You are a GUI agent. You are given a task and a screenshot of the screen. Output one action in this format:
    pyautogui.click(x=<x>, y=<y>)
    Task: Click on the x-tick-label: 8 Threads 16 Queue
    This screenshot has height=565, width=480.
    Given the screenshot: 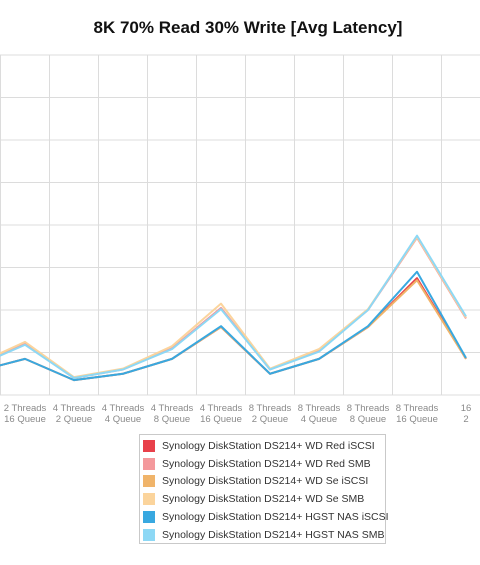 What is the action you would take?
    pyautogui.click(x=417, y=414)
    